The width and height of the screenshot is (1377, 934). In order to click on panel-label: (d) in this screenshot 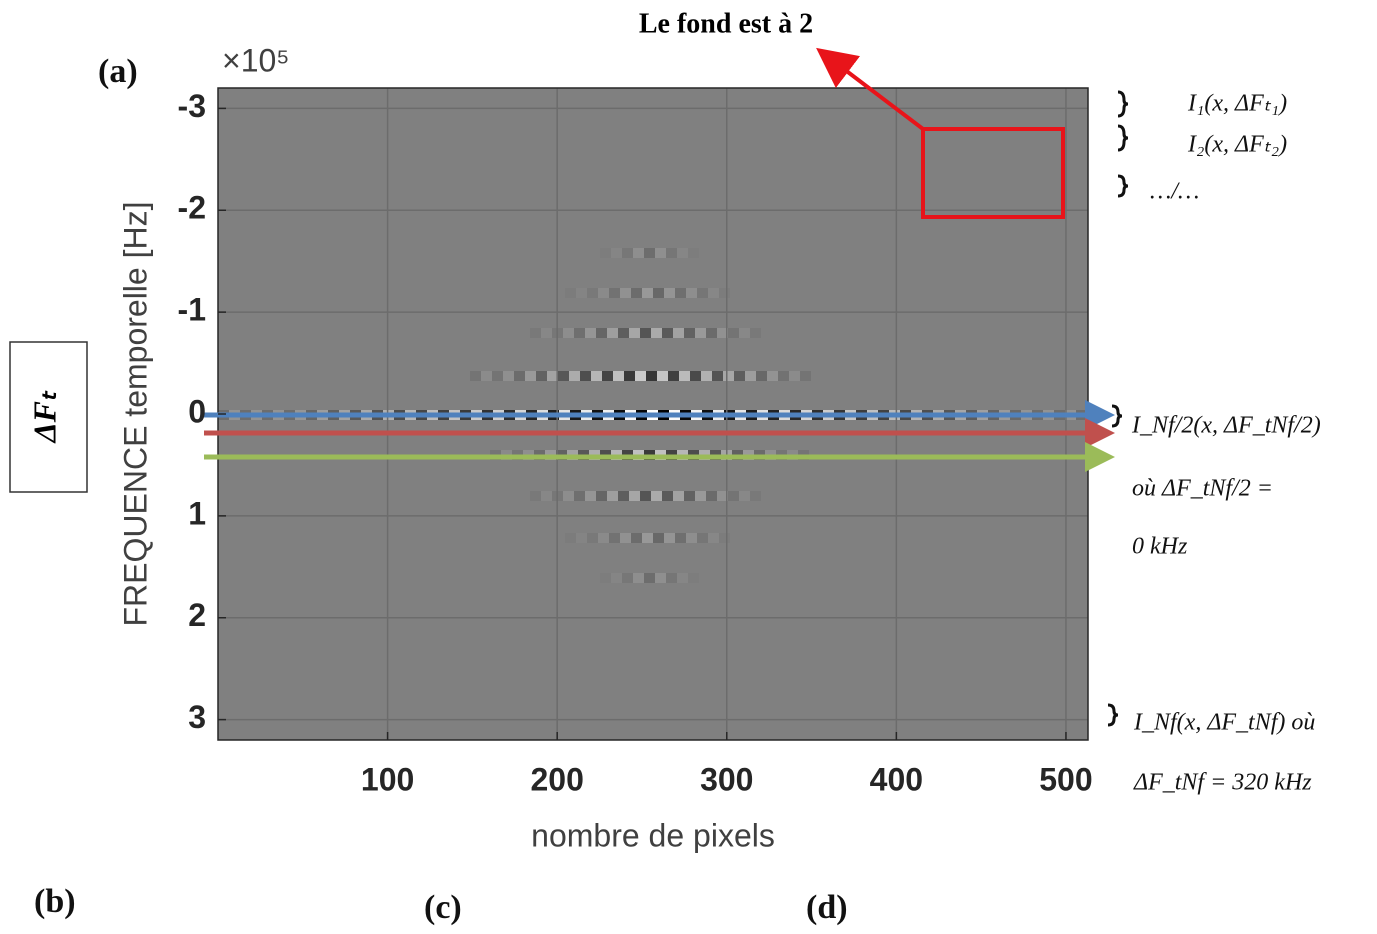, I will do `click(827, 907)`.